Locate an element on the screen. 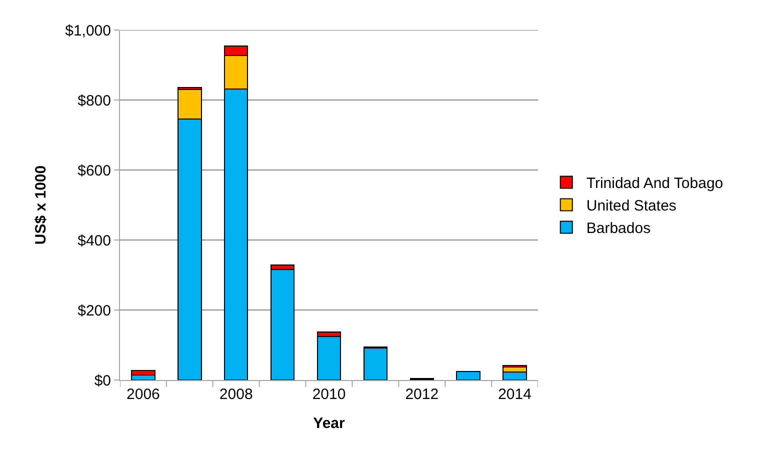  x-tick-label: 2010 is located at coordinates (329, 394).